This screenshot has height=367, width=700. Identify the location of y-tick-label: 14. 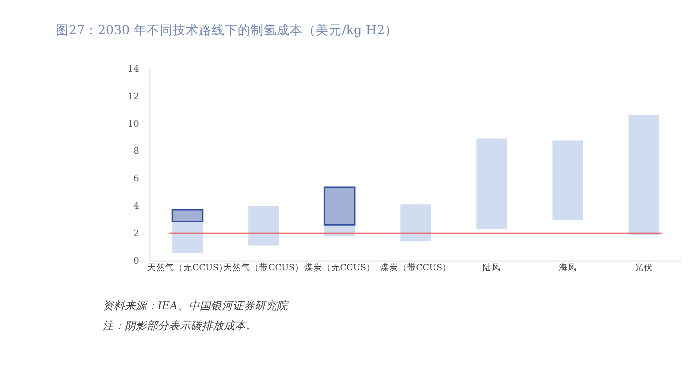
(134, 69).